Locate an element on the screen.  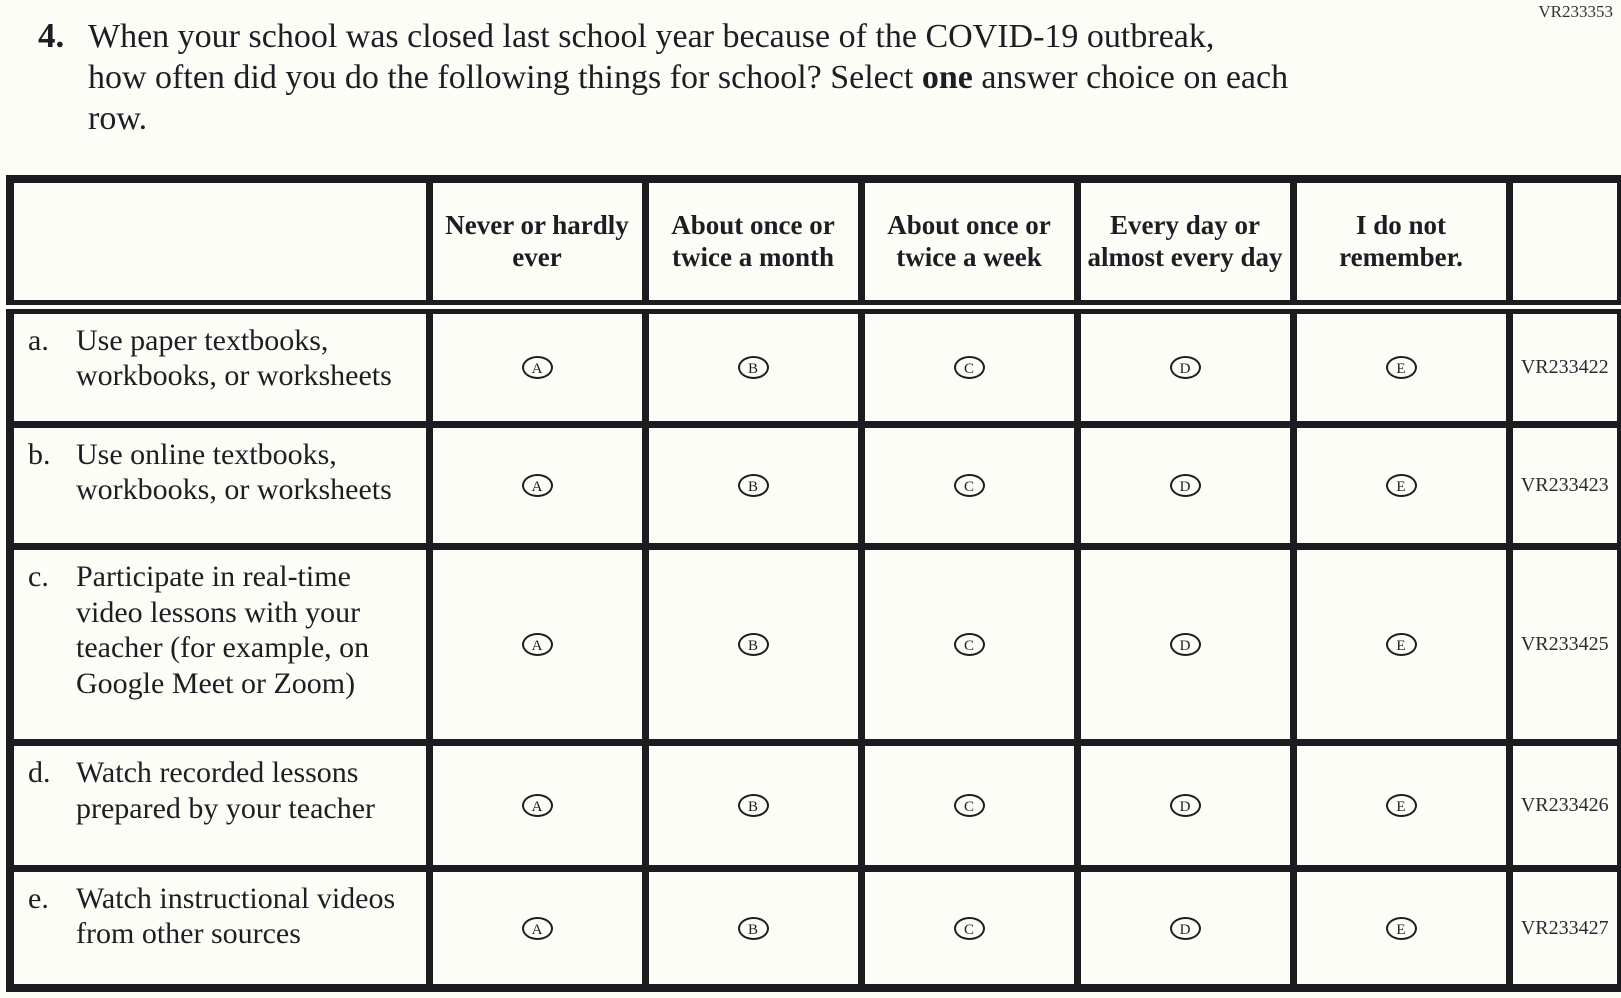
answer-bubble-b-E: E is located at coordinates (1401, 486).